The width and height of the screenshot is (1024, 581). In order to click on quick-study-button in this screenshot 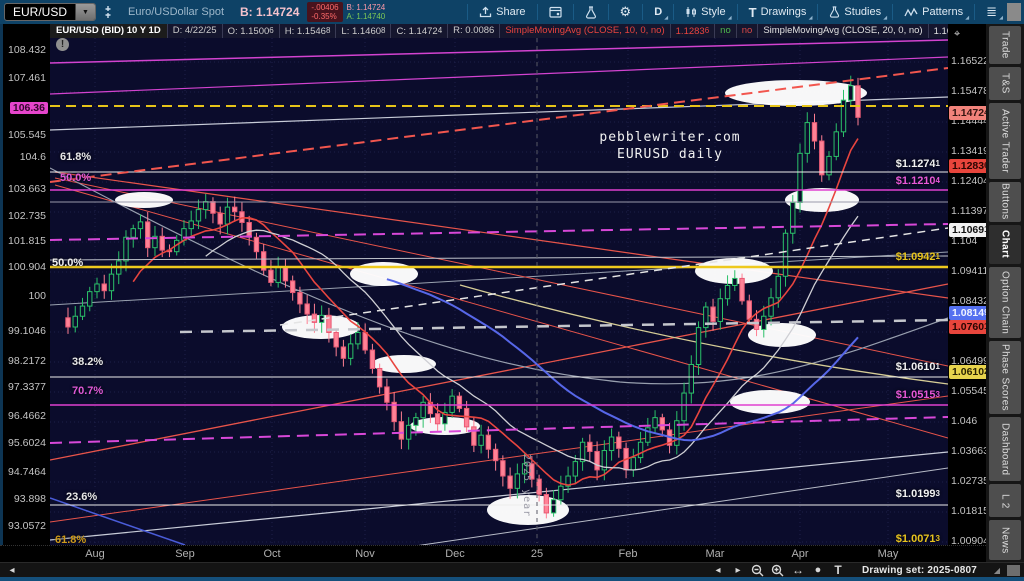, I will do `click(591, 12)`.